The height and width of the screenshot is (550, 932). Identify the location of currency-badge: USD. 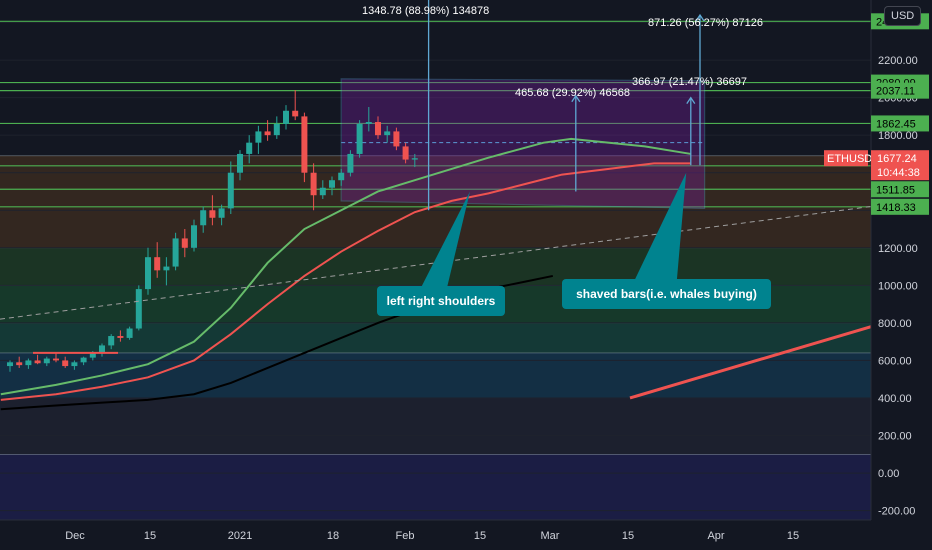
(903, 16).